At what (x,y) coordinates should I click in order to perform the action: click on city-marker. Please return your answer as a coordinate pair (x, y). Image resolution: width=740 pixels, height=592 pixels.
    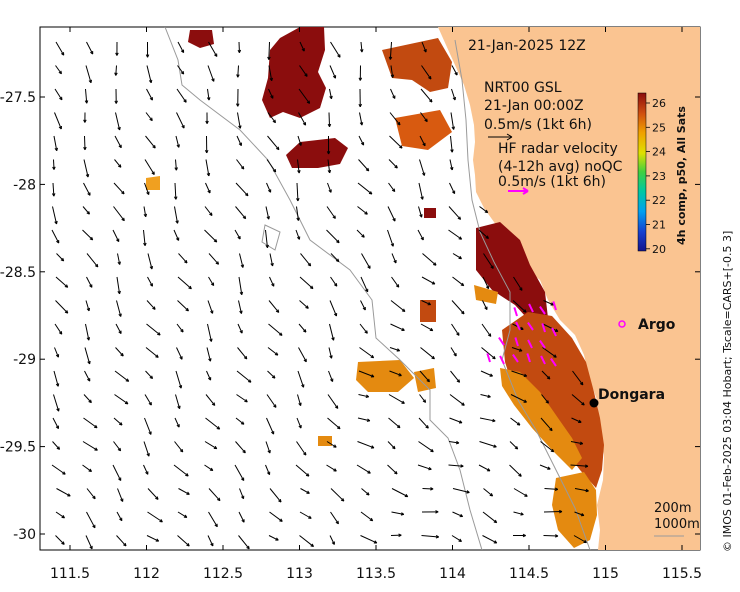
    Looking at the image, I should click on (594, 403).